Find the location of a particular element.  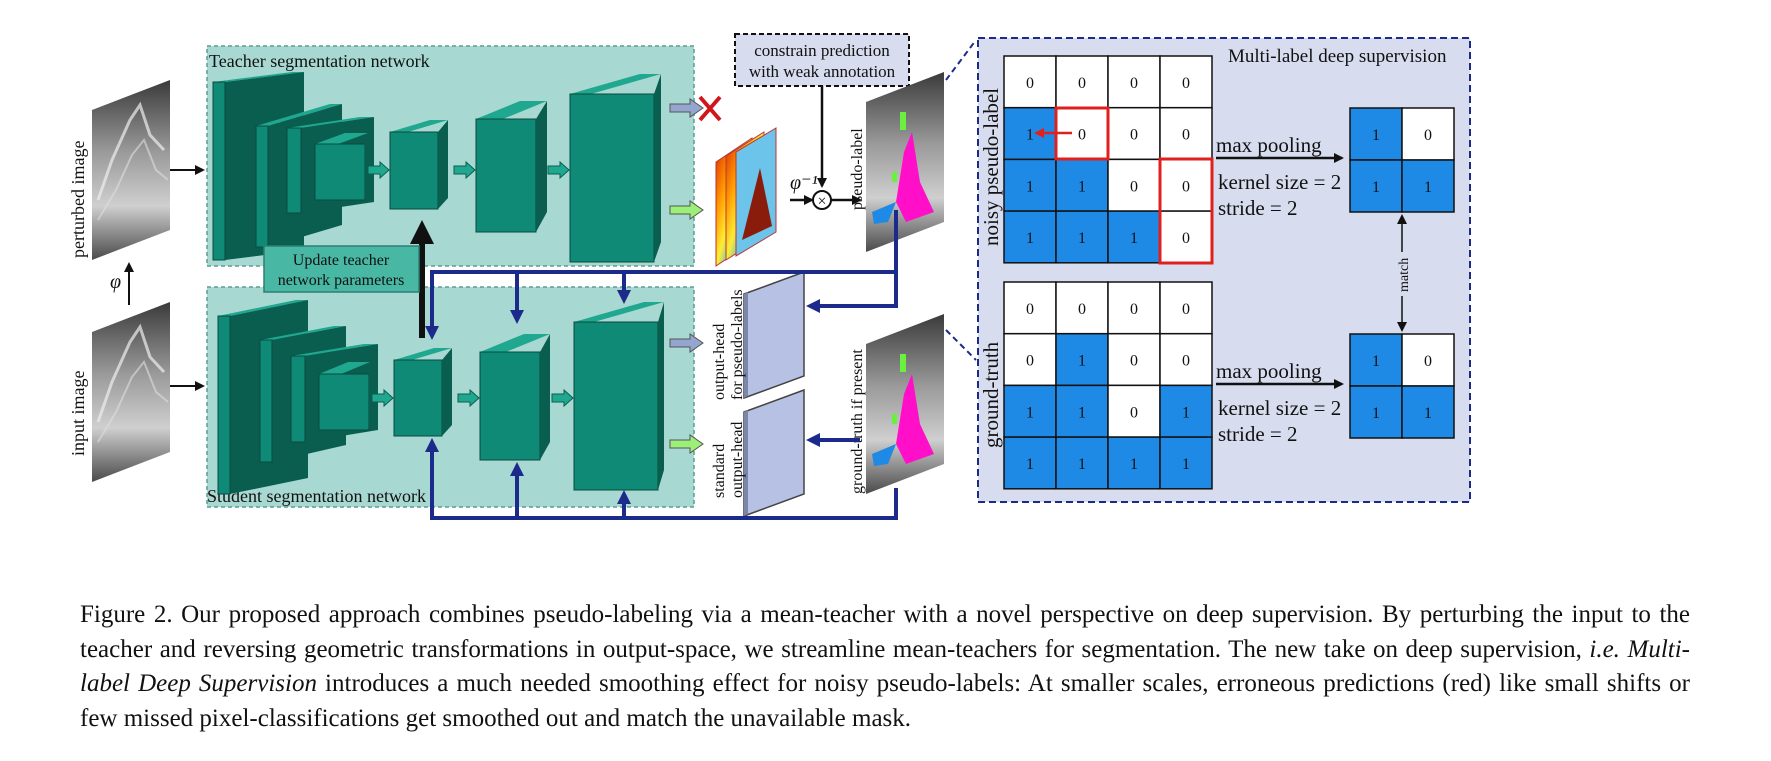

pooled-pseudo-grid: 1 0 1 1 is located at coordinates (1402, 160).